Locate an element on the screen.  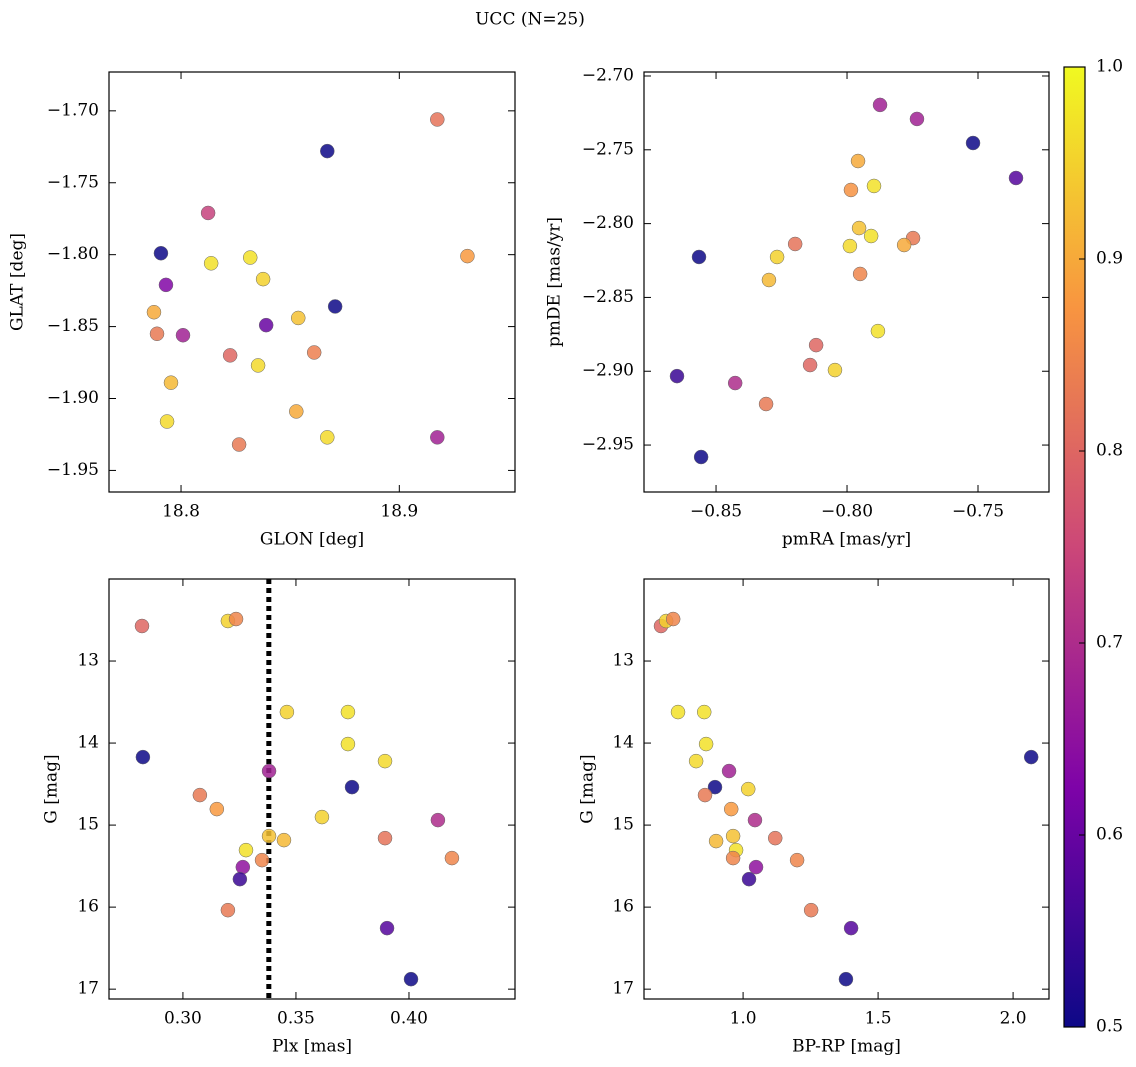
y-tick-label: −1.75 is located at coordinates (73, 182).